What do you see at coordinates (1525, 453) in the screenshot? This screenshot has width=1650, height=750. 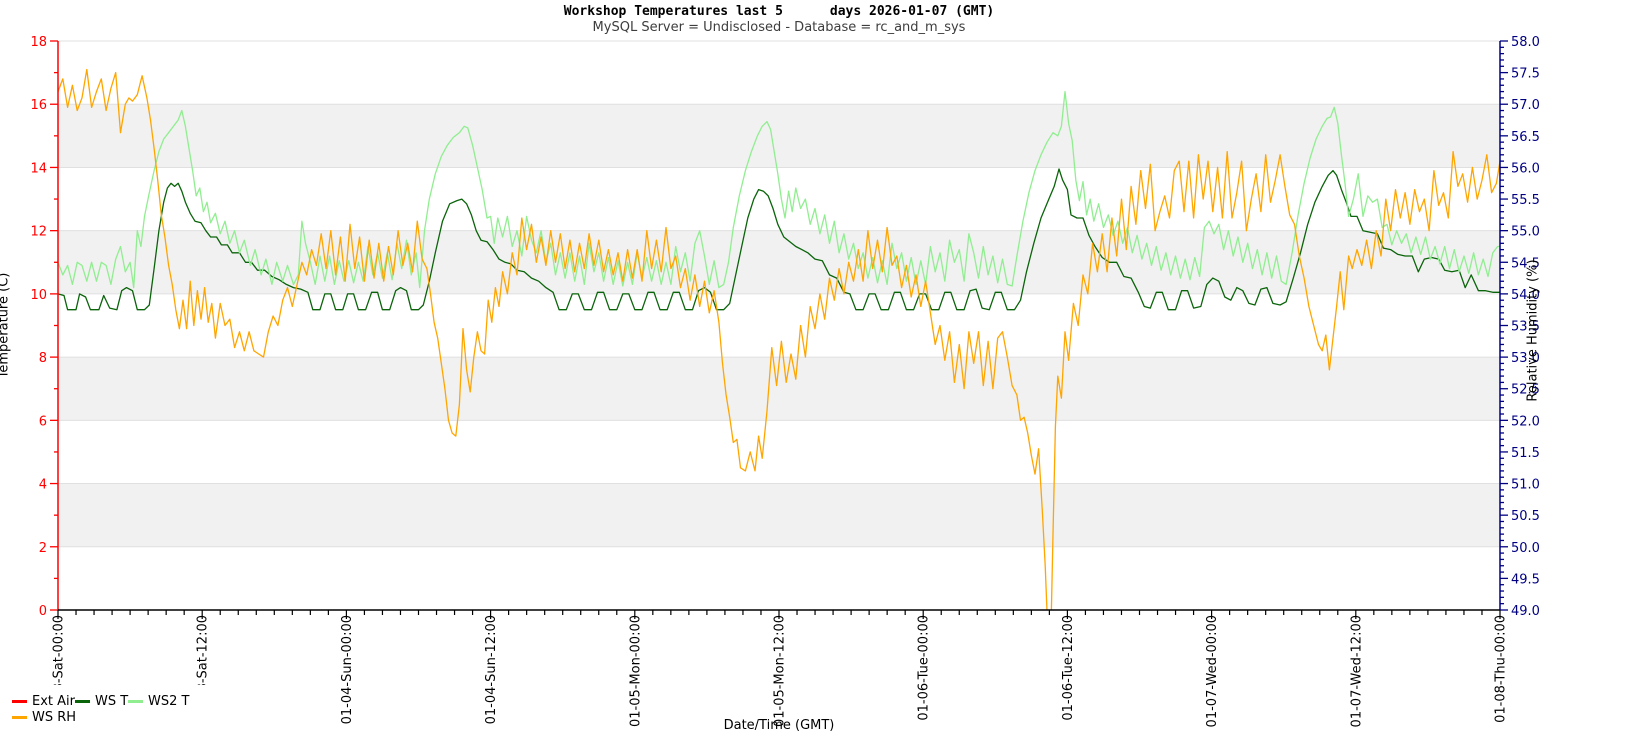 I see `y-right-tick-label: 51.5` at bounding box center [1525, 453].